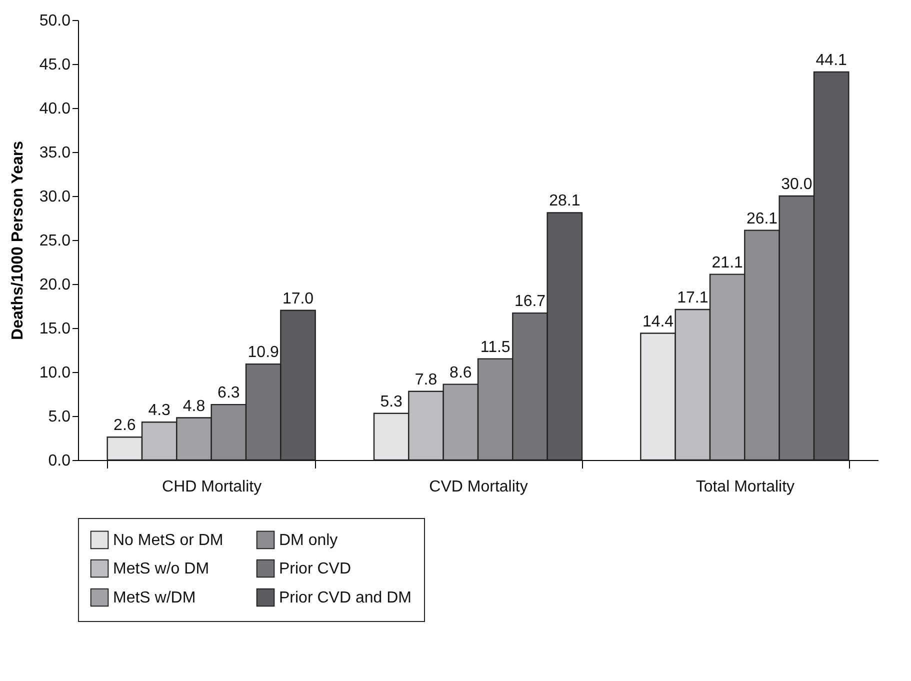 The height and width of the screenshot is (681, 911). What do you see at coordinates (55, 241) in the screenshot?
I see `y-tick-label: 25.0` at bounding box center [55, 241].